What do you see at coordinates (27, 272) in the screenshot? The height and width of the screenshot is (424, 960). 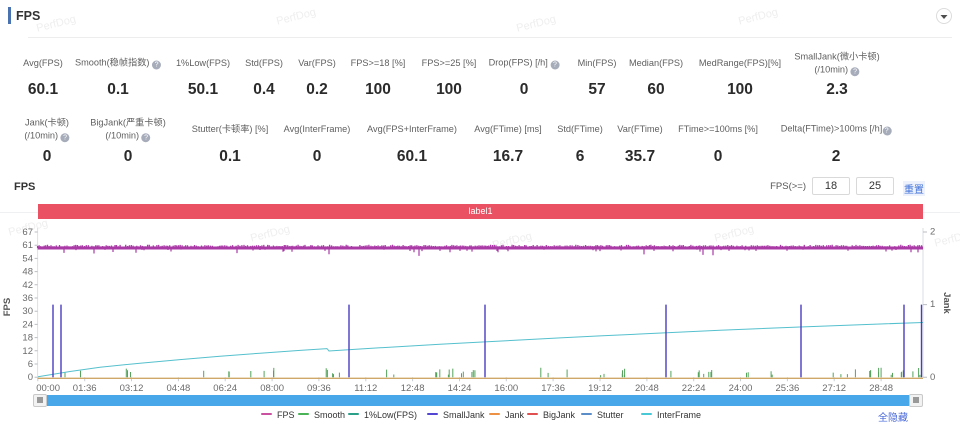 I see `svg-text: 48` at bounding box center [27, 272].